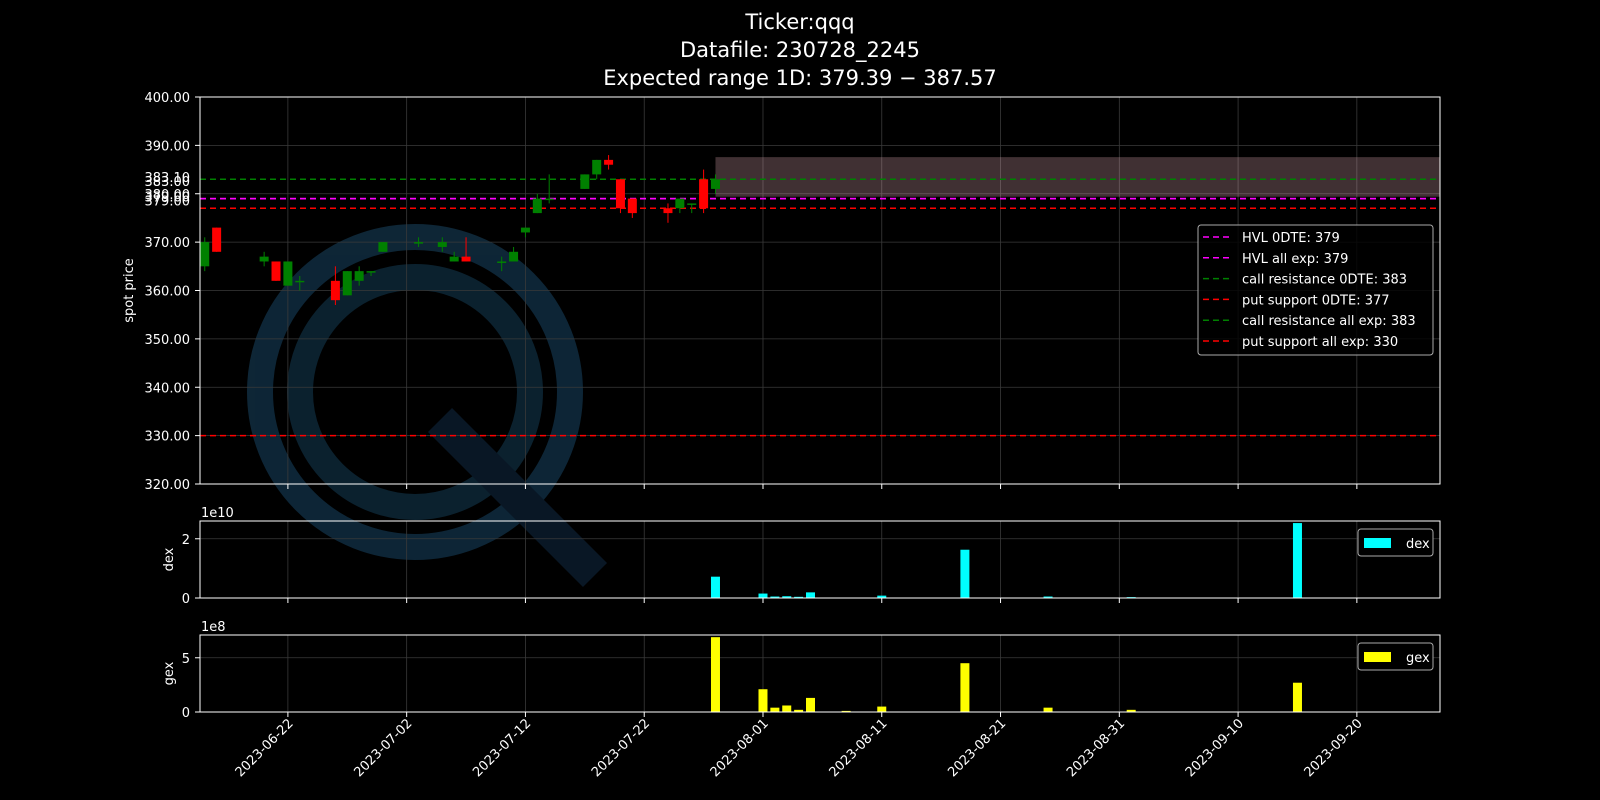  I want to click on dex-legend-box, so click(1395, 542).